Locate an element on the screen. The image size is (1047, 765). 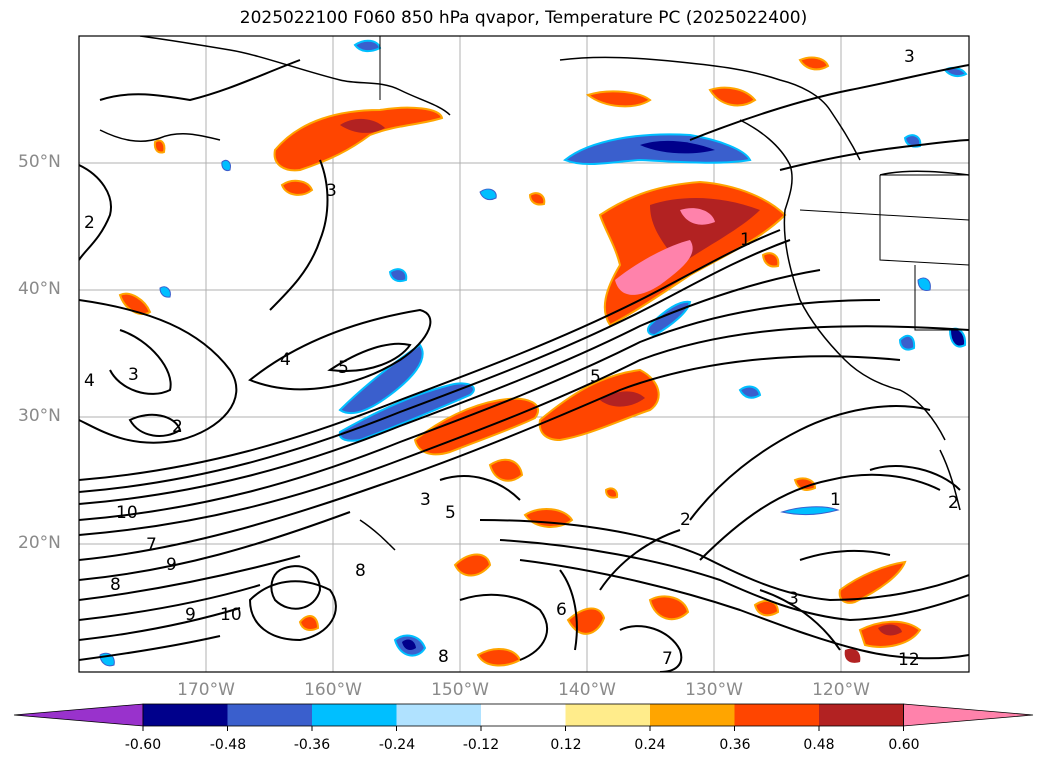
contour-label: 6 is located at coordinates (561, 610).